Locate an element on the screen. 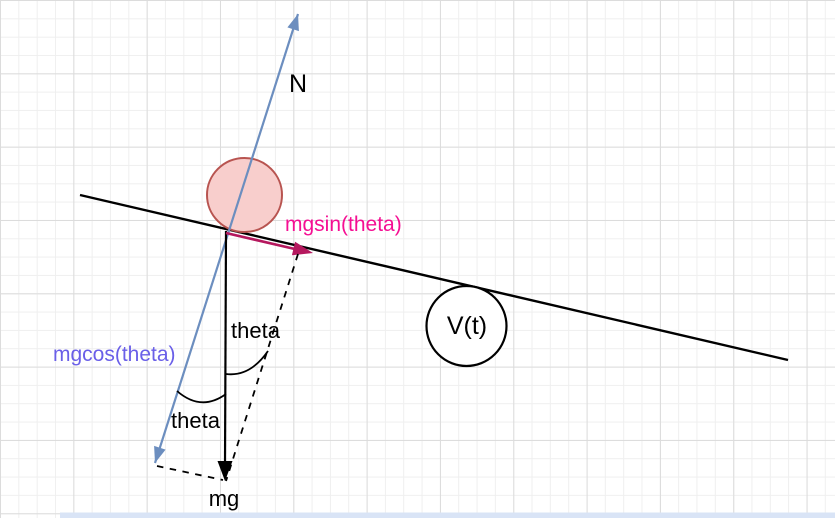 This screenshot has height=518, width=835. velocity-label: V(t) is located at coordinates (467, 326).